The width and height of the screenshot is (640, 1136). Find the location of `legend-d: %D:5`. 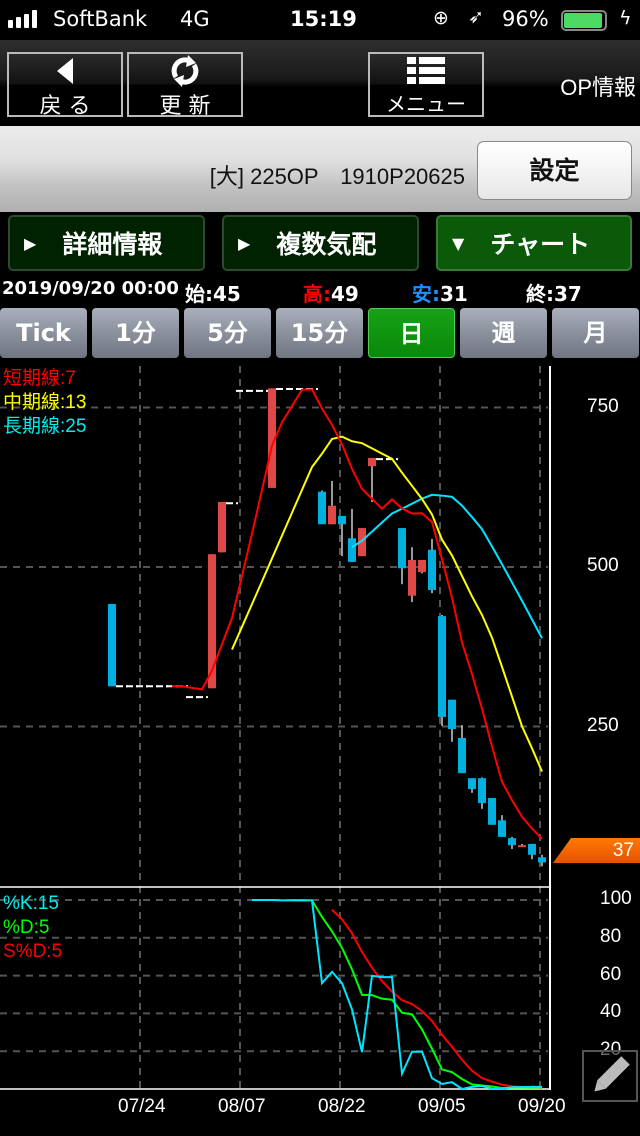

legend-d: %D:5 is located at coordinates (26, 927).